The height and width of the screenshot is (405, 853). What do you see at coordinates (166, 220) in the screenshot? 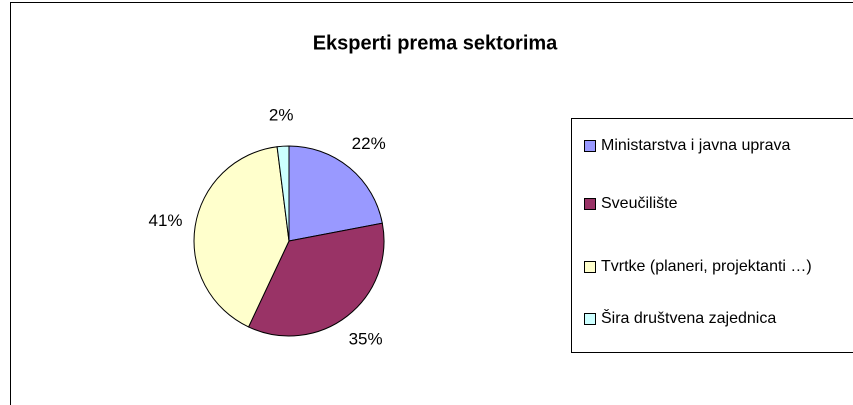
I see `data-label: 41%` at bounding box center [166, 220].